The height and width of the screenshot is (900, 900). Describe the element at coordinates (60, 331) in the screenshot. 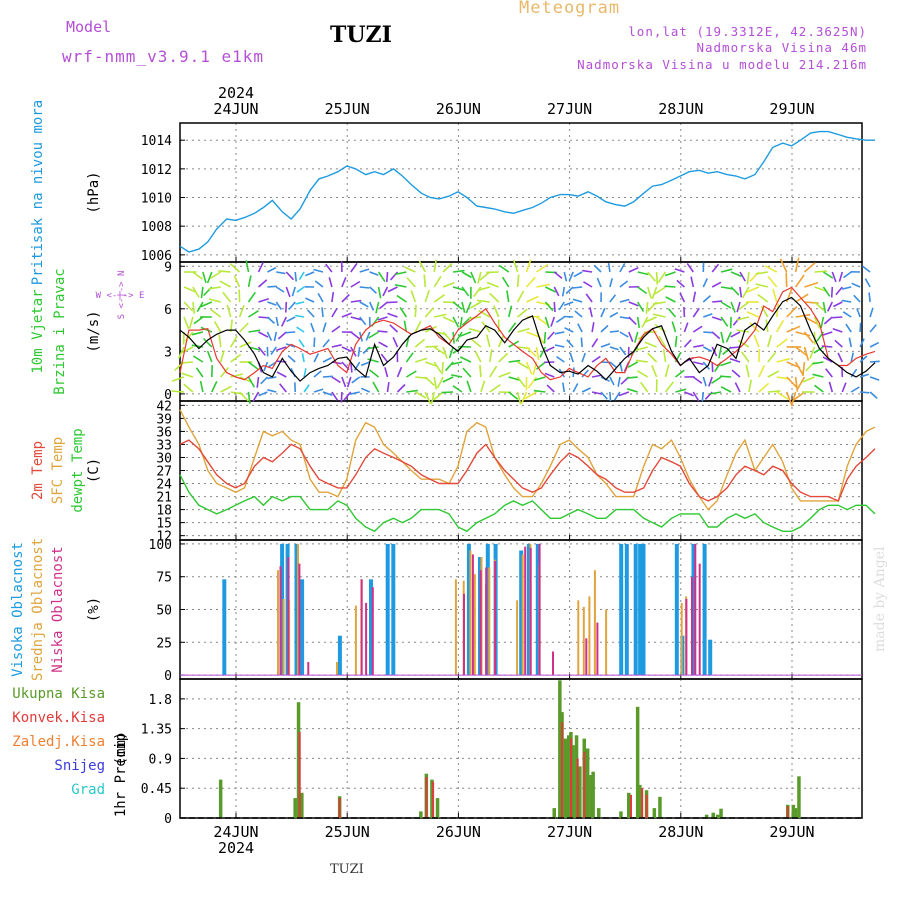

I see `wind-axis-label-2: Brzina i Pravac` at that location.